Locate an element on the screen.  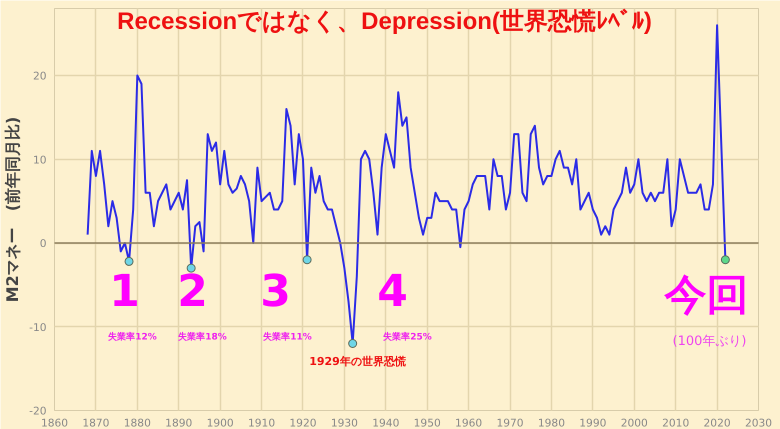
annotation: 失業率11% is located at coordinates (287, 337).